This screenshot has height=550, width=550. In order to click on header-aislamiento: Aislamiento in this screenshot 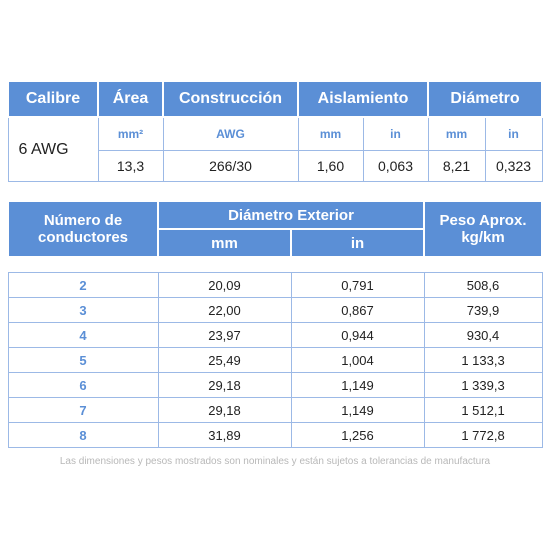, I will do `click(363, 99)`.